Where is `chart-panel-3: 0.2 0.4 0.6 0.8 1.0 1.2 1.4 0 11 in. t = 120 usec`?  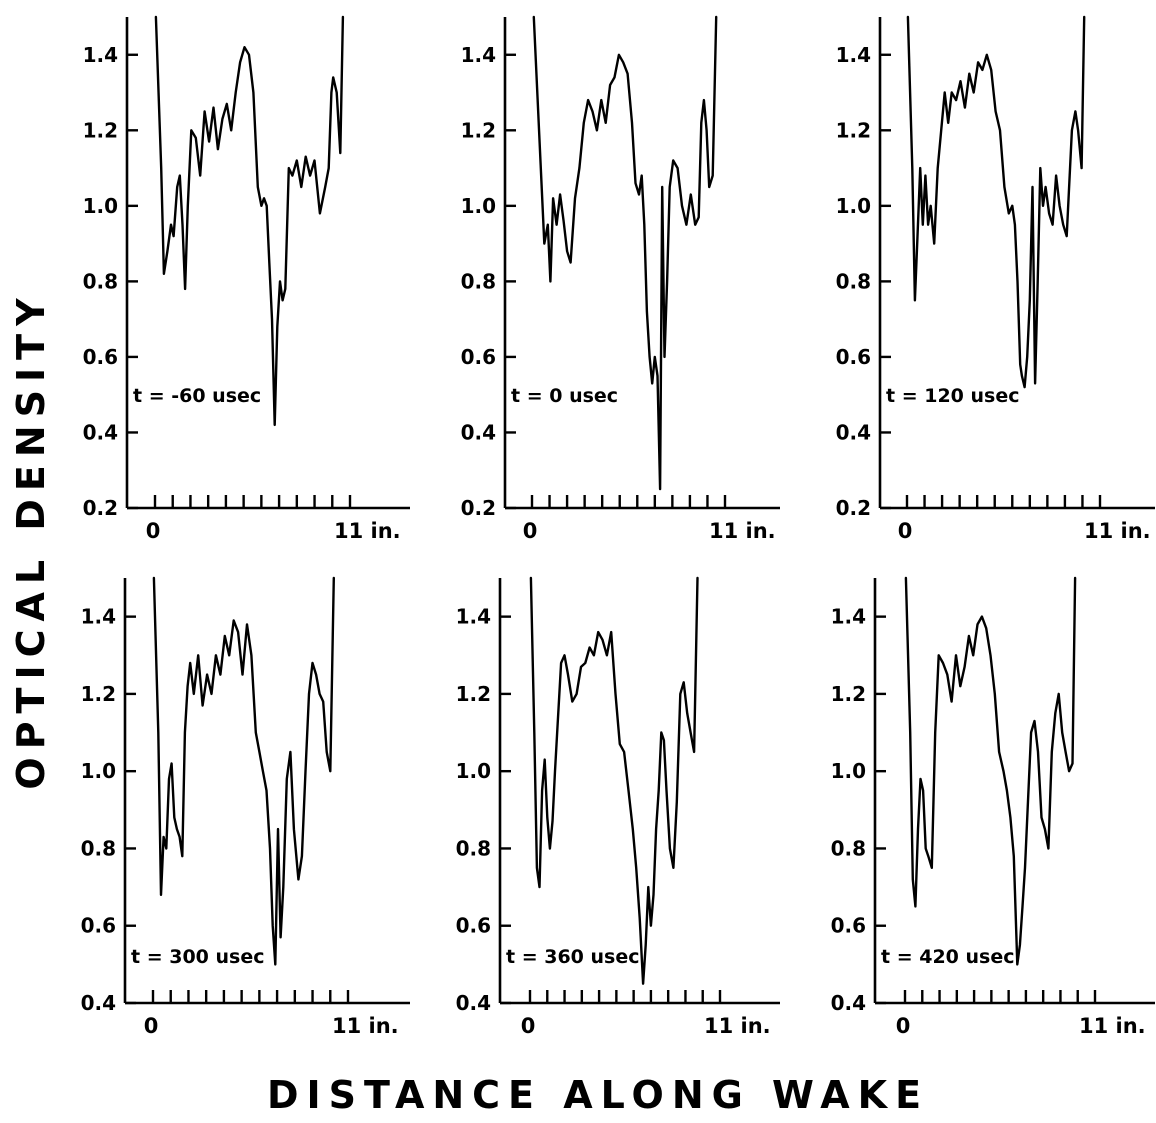
chart-panel-3: 0.2 0.4 0.6 0.8 1.0 1.2 1.4 0 11 in. t = 120 usec is located at coordinates (995, 280).